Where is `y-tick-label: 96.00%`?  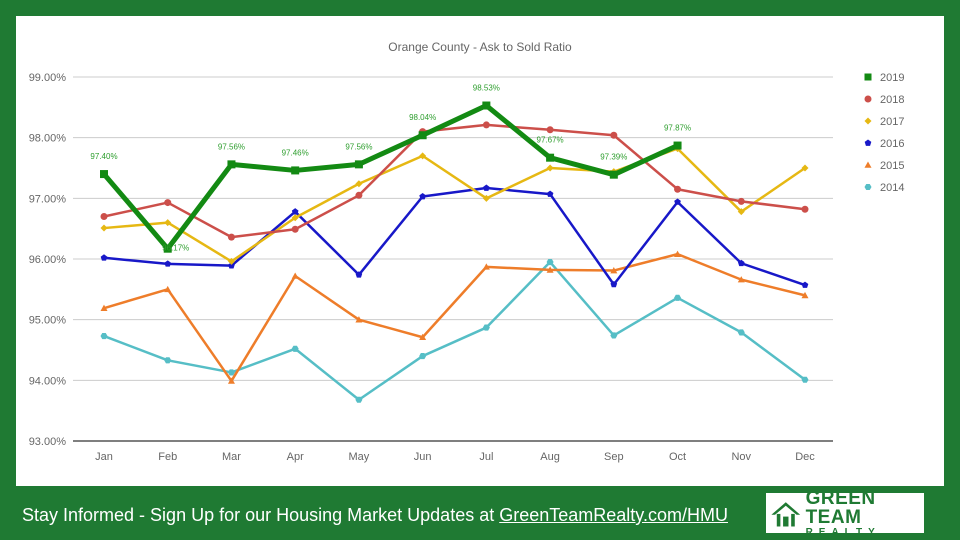 y-tick-label: 96.00% is located at coordinates (48, 260).